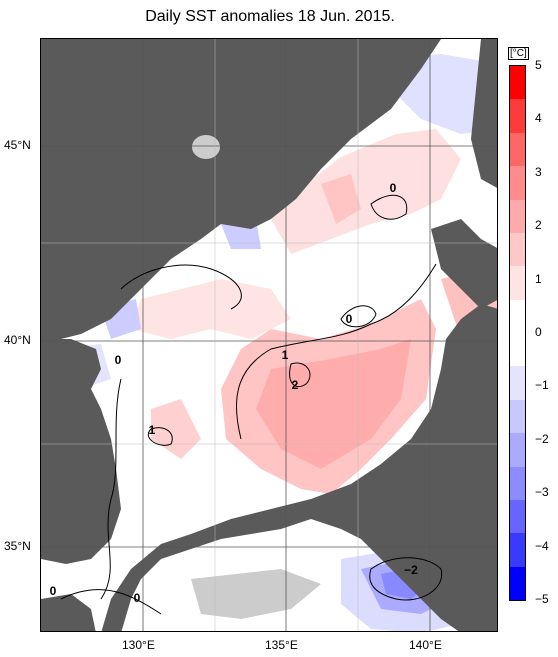 The width and height of the screenshot is (558, 657). I want to click on lon-label-135: 135°E, so click(281, 645).